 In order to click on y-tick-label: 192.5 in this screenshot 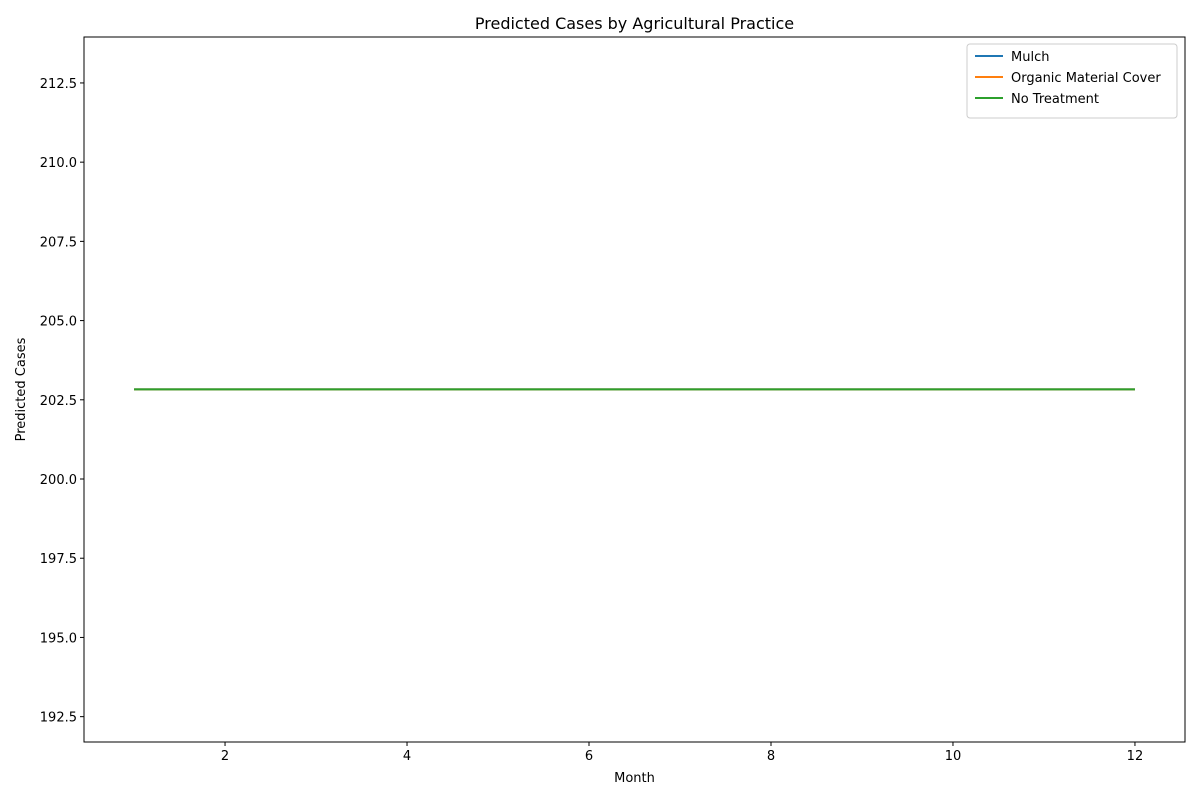, I will do `click(58, 718)`.